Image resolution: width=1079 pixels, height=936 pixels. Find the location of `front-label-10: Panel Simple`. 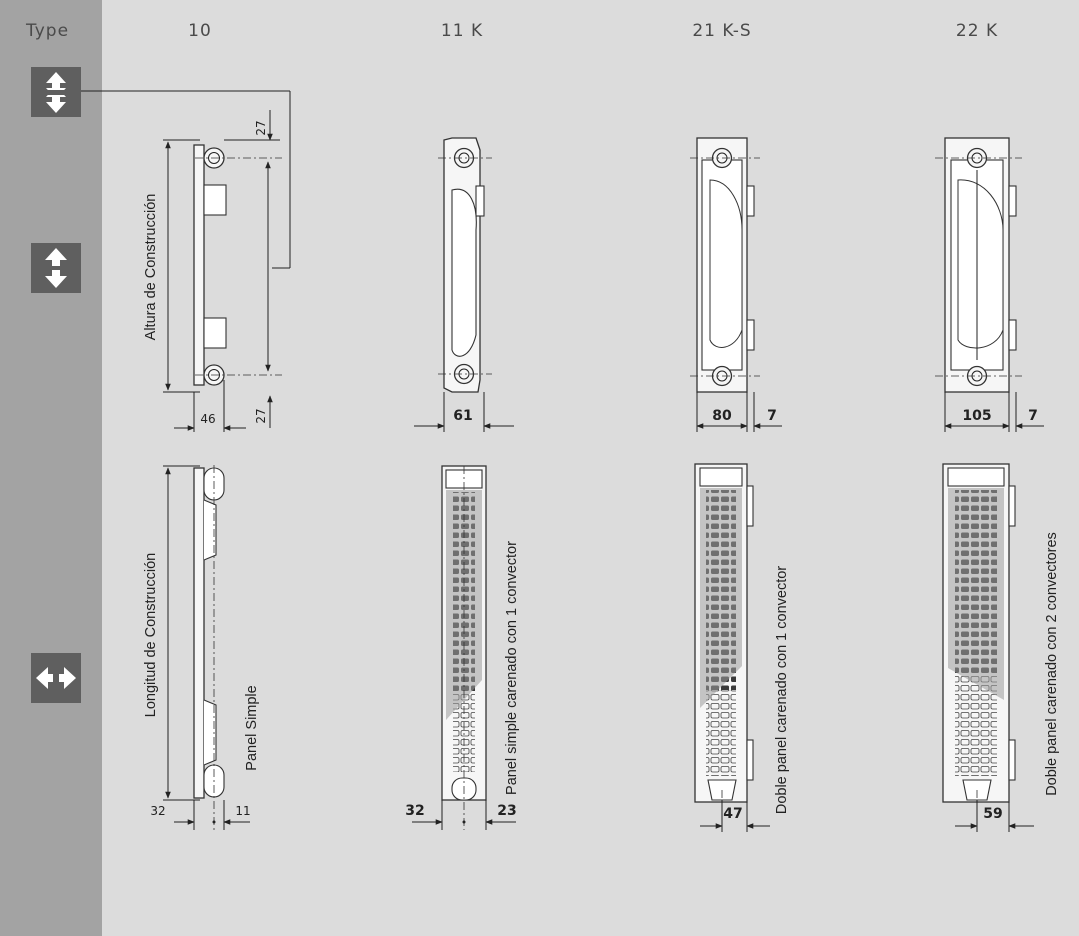

front-label-10: Panel Simple is located at coordinates (252, 727).